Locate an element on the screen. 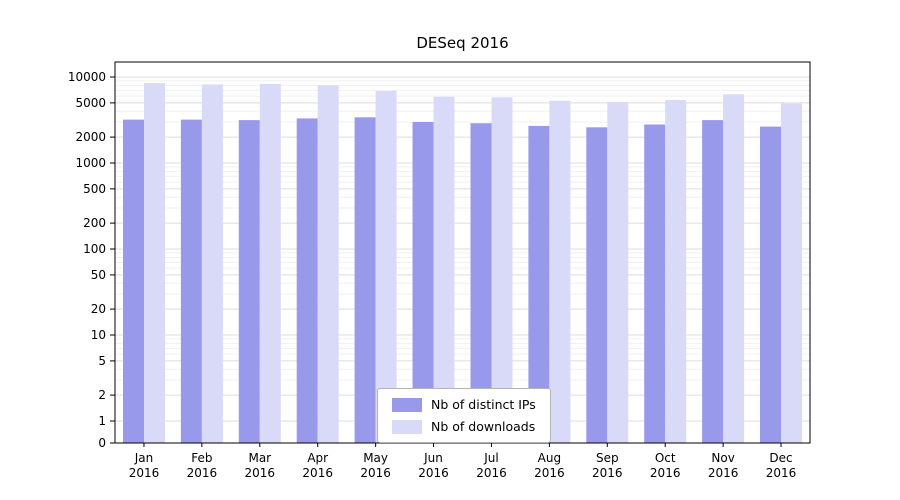  y-tick-label: 0 is located at coordinates (102, 443).